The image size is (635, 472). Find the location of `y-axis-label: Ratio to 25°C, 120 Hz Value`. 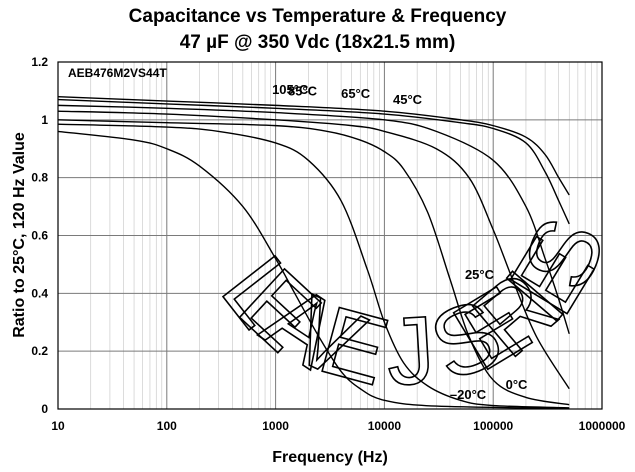

y-axis-label: Ratio to 25°C, 120 Hz Value is located at coordinates (19, 235).